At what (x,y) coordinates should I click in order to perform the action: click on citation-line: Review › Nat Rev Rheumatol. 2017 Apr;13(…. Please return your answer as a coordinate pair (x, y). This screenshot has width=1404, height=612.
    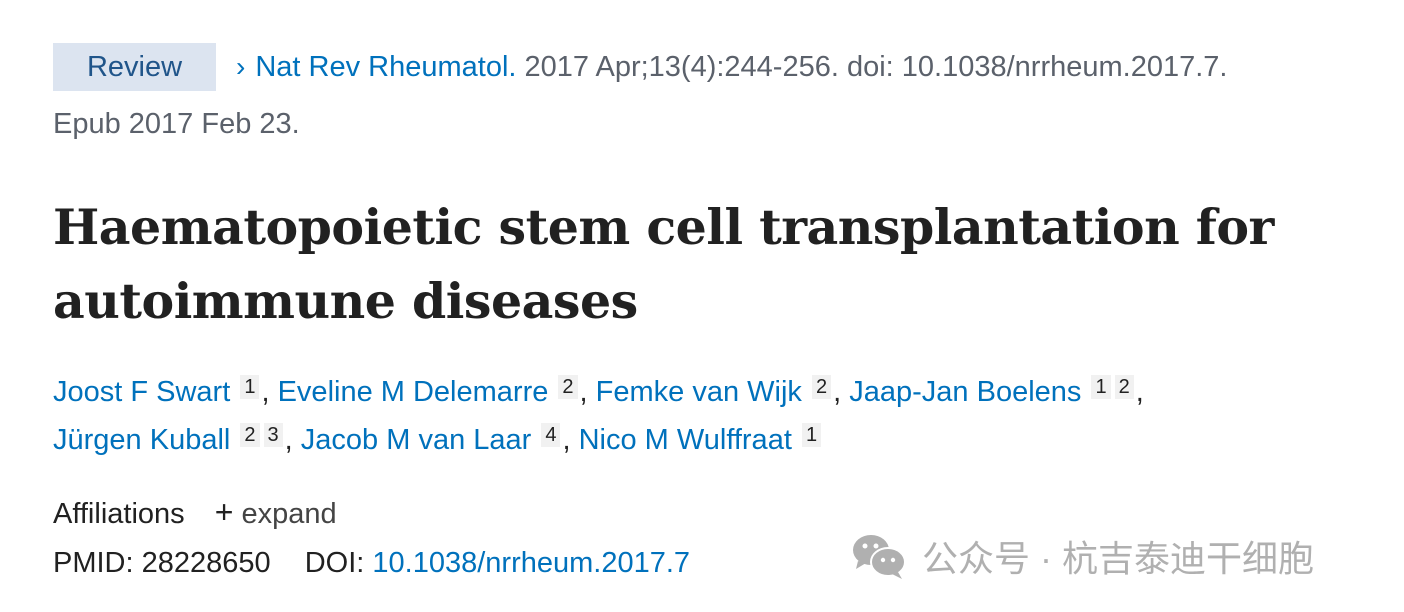
    Looking at the image, I should click on (640, 67).